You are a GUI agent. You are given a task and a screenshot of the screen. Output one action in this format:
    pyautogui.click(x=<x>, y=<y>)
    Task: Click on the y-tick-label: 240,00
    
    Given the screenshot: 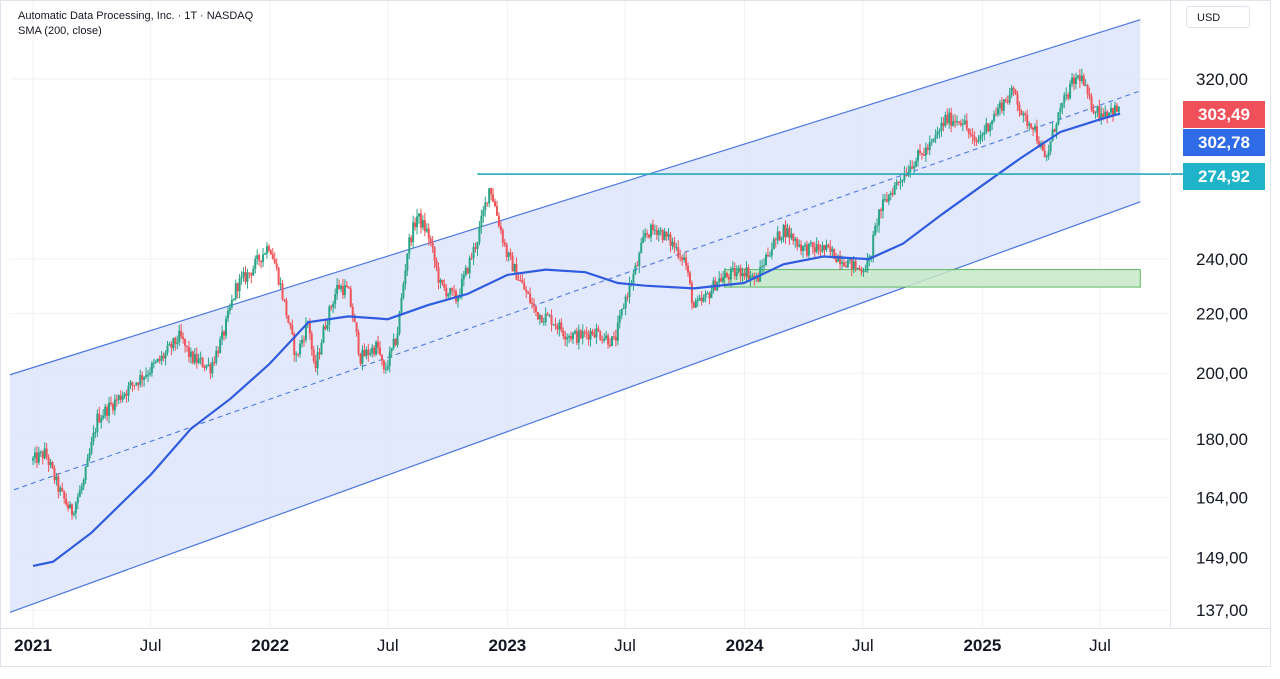 What is the action you would take?
    pyautogui.click(x=1222, y=259)
    